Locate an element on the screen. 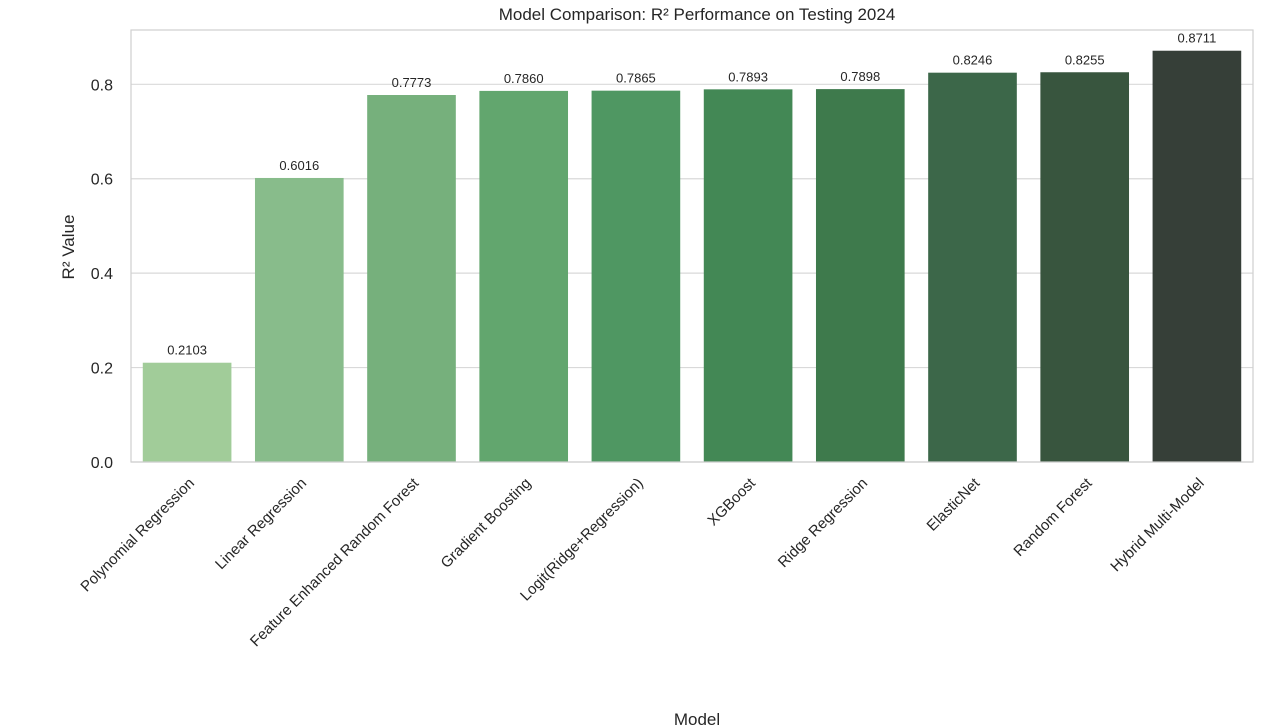 The image size is (1288, 728). x-tick-label: XGBoost is located at coordinates (731, 501).